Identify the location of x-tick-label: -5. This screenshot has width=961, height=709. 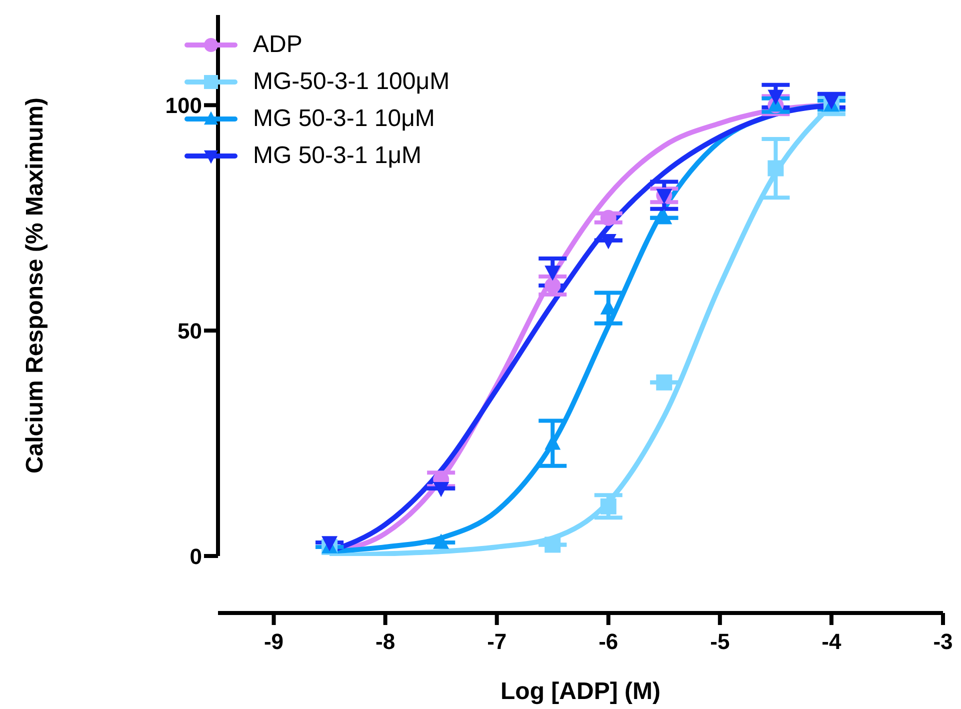
(720, 641).